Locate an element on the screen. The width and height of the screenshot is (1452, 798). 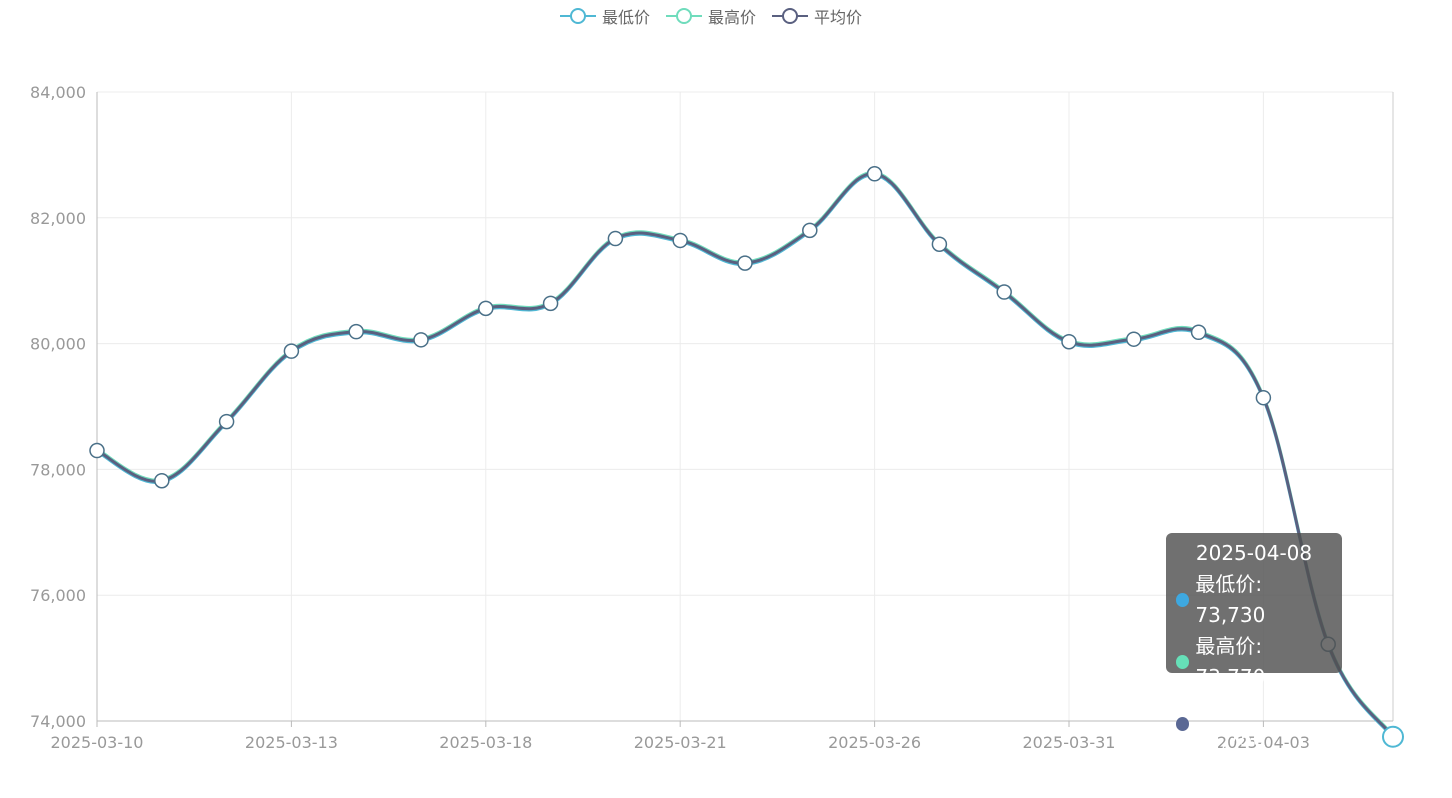
x-tick-label: 2025-03-21 is located at coordinates (680, 742).